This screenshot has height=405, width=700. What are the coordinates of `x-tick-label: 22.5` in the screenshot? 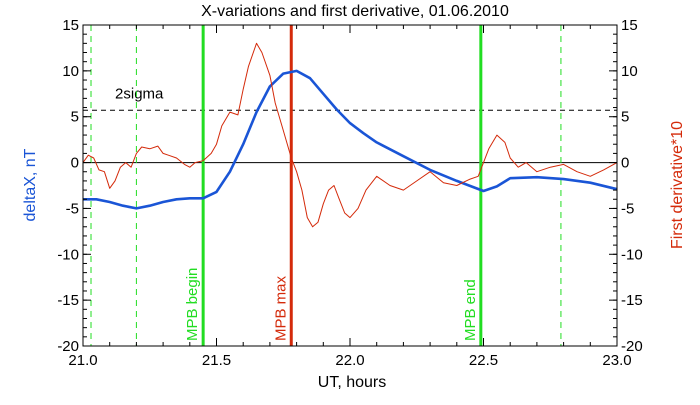 It's located at (483, 360).